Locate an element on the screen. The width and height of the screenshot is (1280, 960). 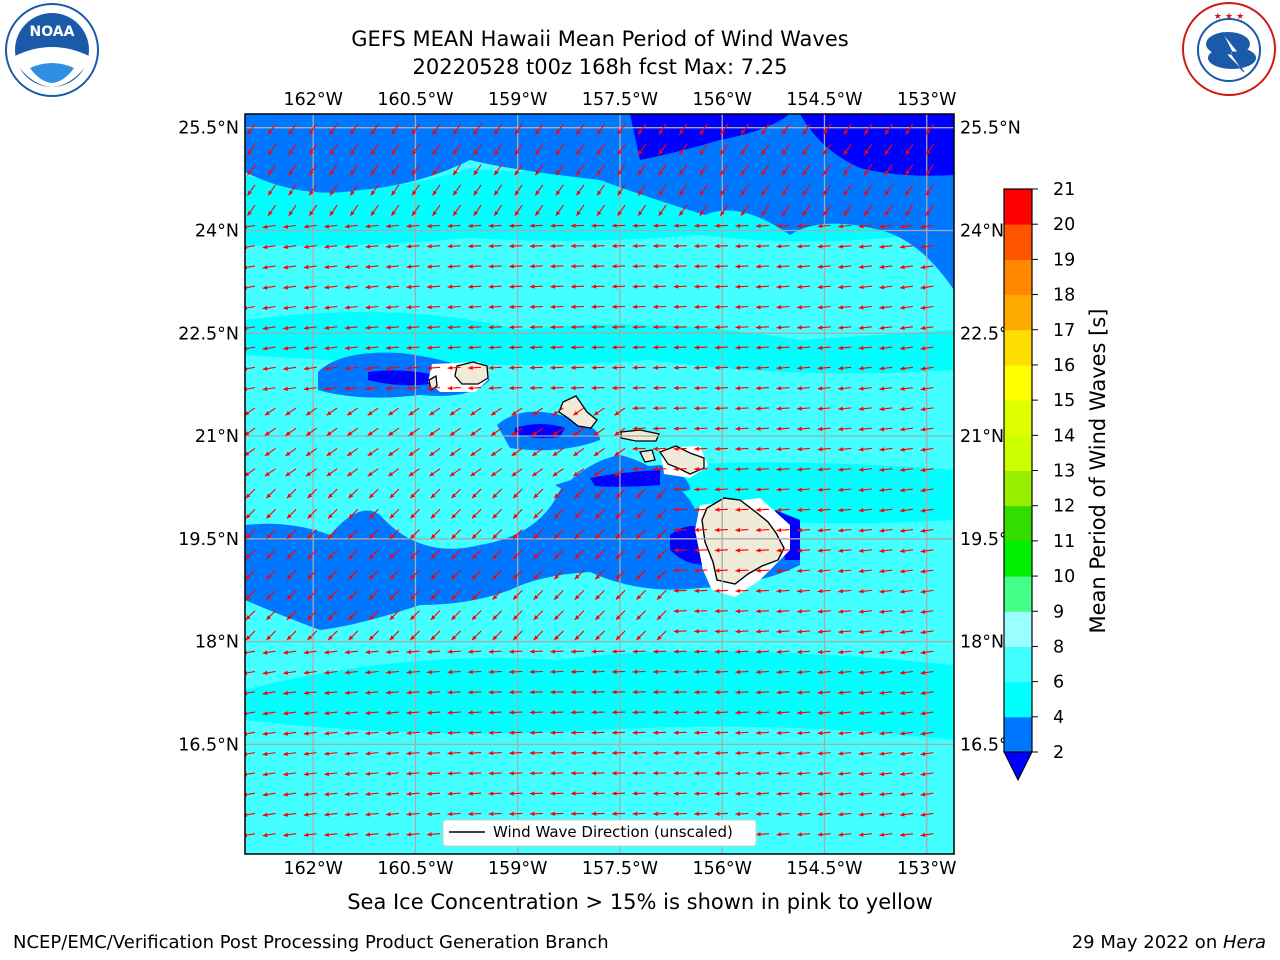
lon-label-bottom: 153°W is located at coordinates (926, 869).